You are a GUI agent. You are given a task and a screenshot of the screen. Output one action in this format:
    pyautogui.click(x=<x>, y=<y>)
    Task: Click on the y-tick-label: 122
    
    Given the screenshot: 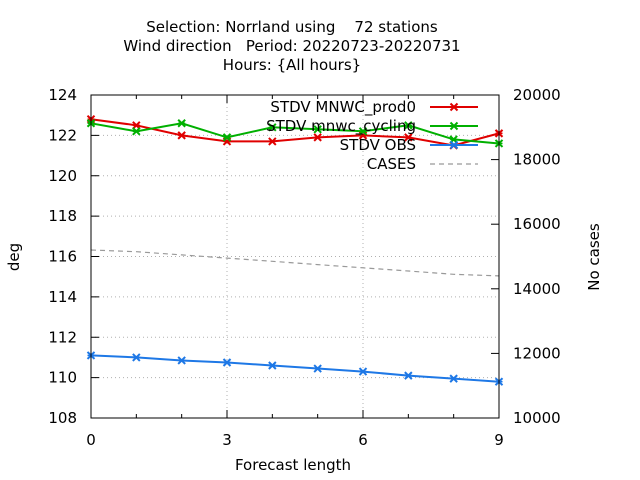 What is the action you would take?
    pyautogui.click(x=62, y=135)
    